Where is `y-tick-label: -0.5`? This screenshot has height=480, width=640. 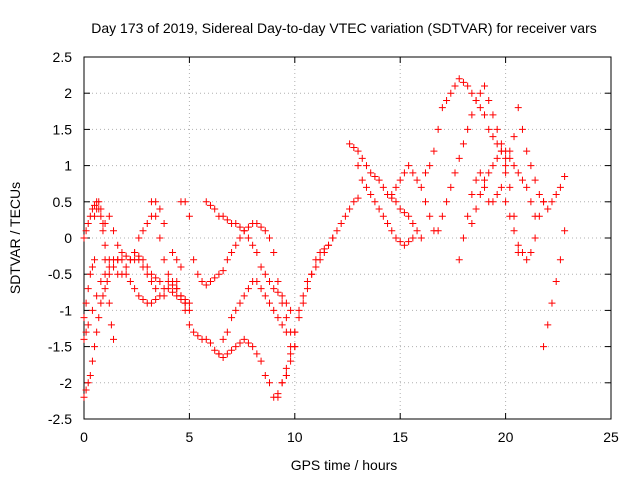 y-tick-label: -0.5 is located at coordinates (60, 274).